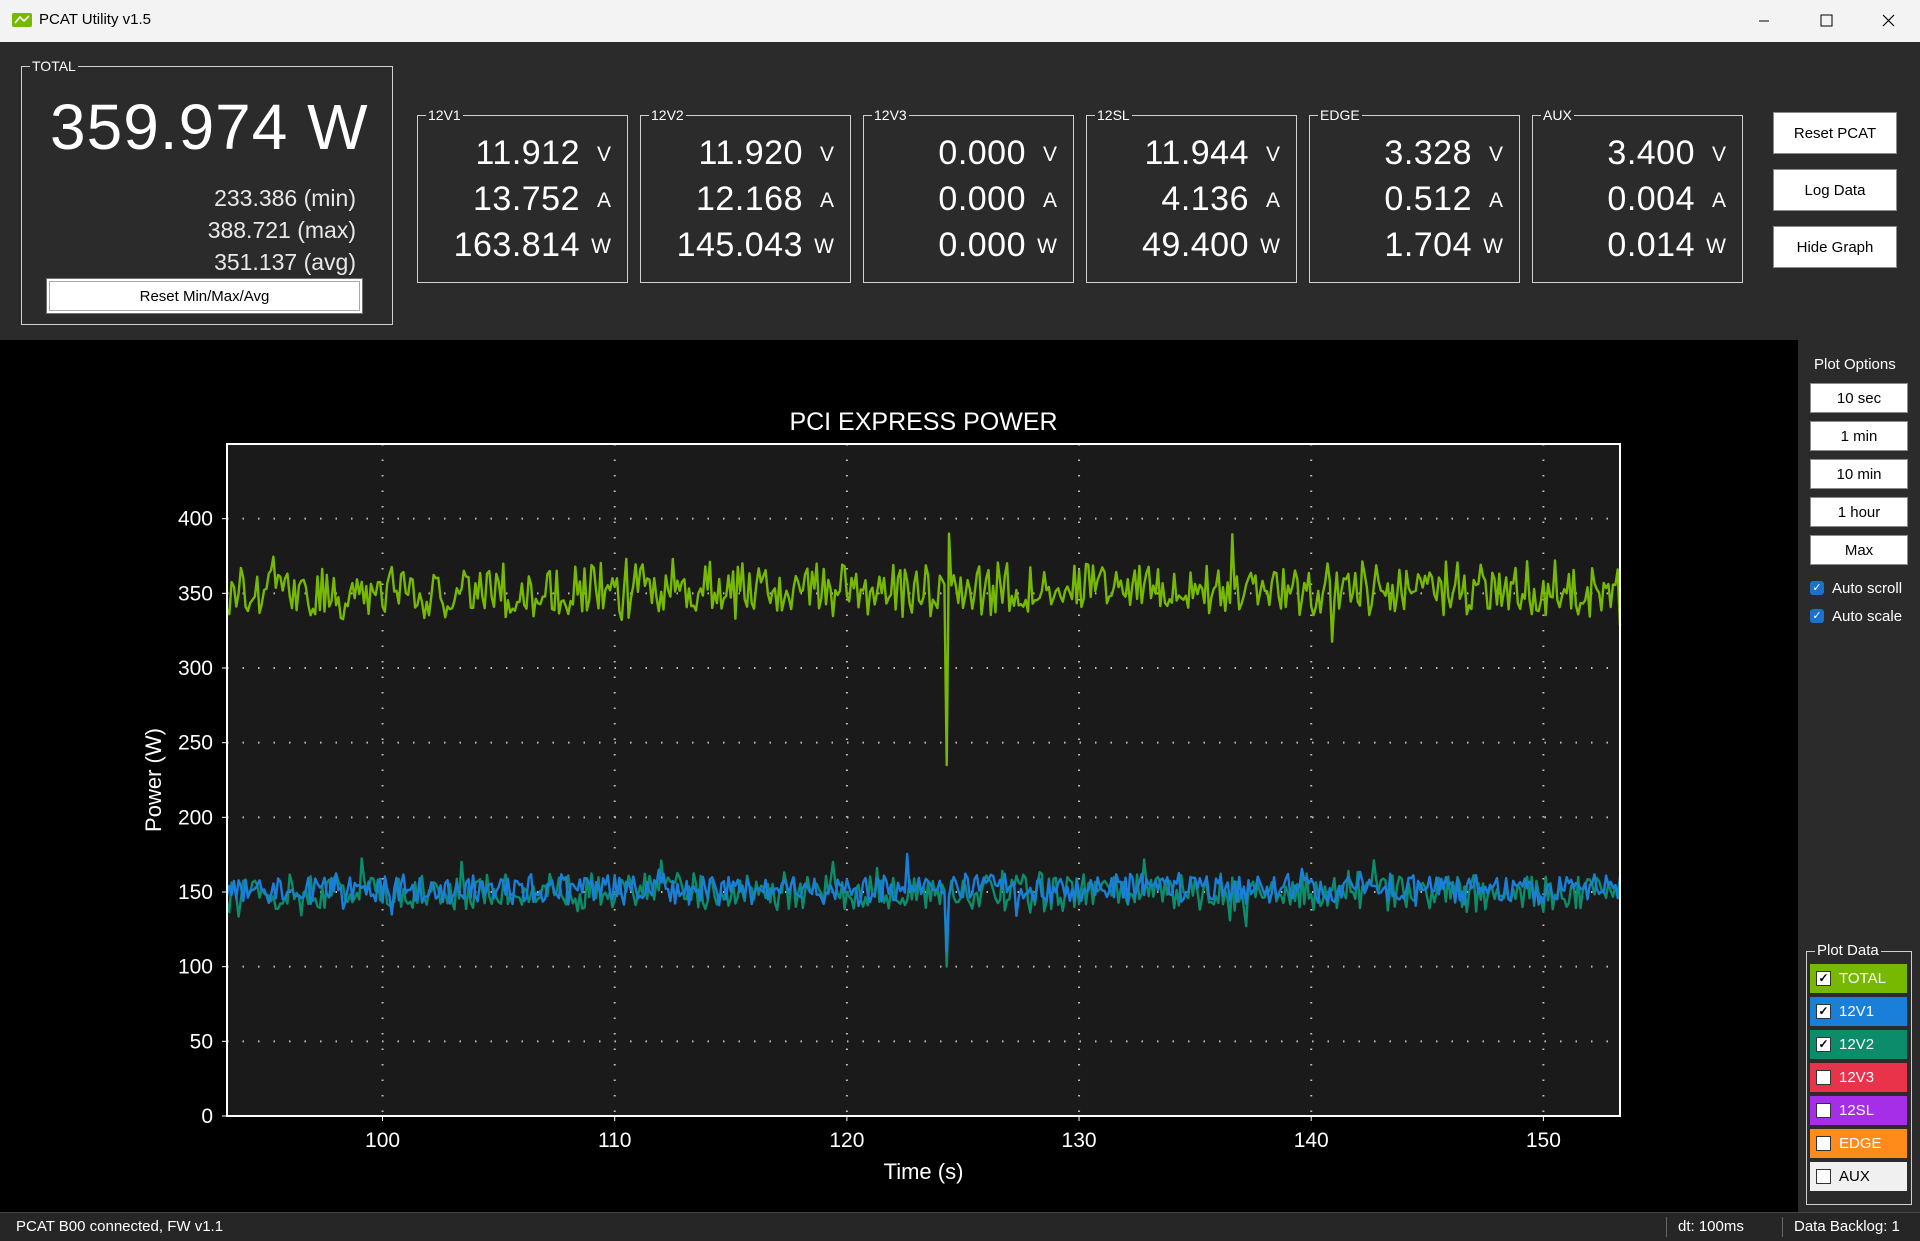 This screenshot has height=1241, width=1920. I want to click on y-tick-label: 100, so click(195, 967).